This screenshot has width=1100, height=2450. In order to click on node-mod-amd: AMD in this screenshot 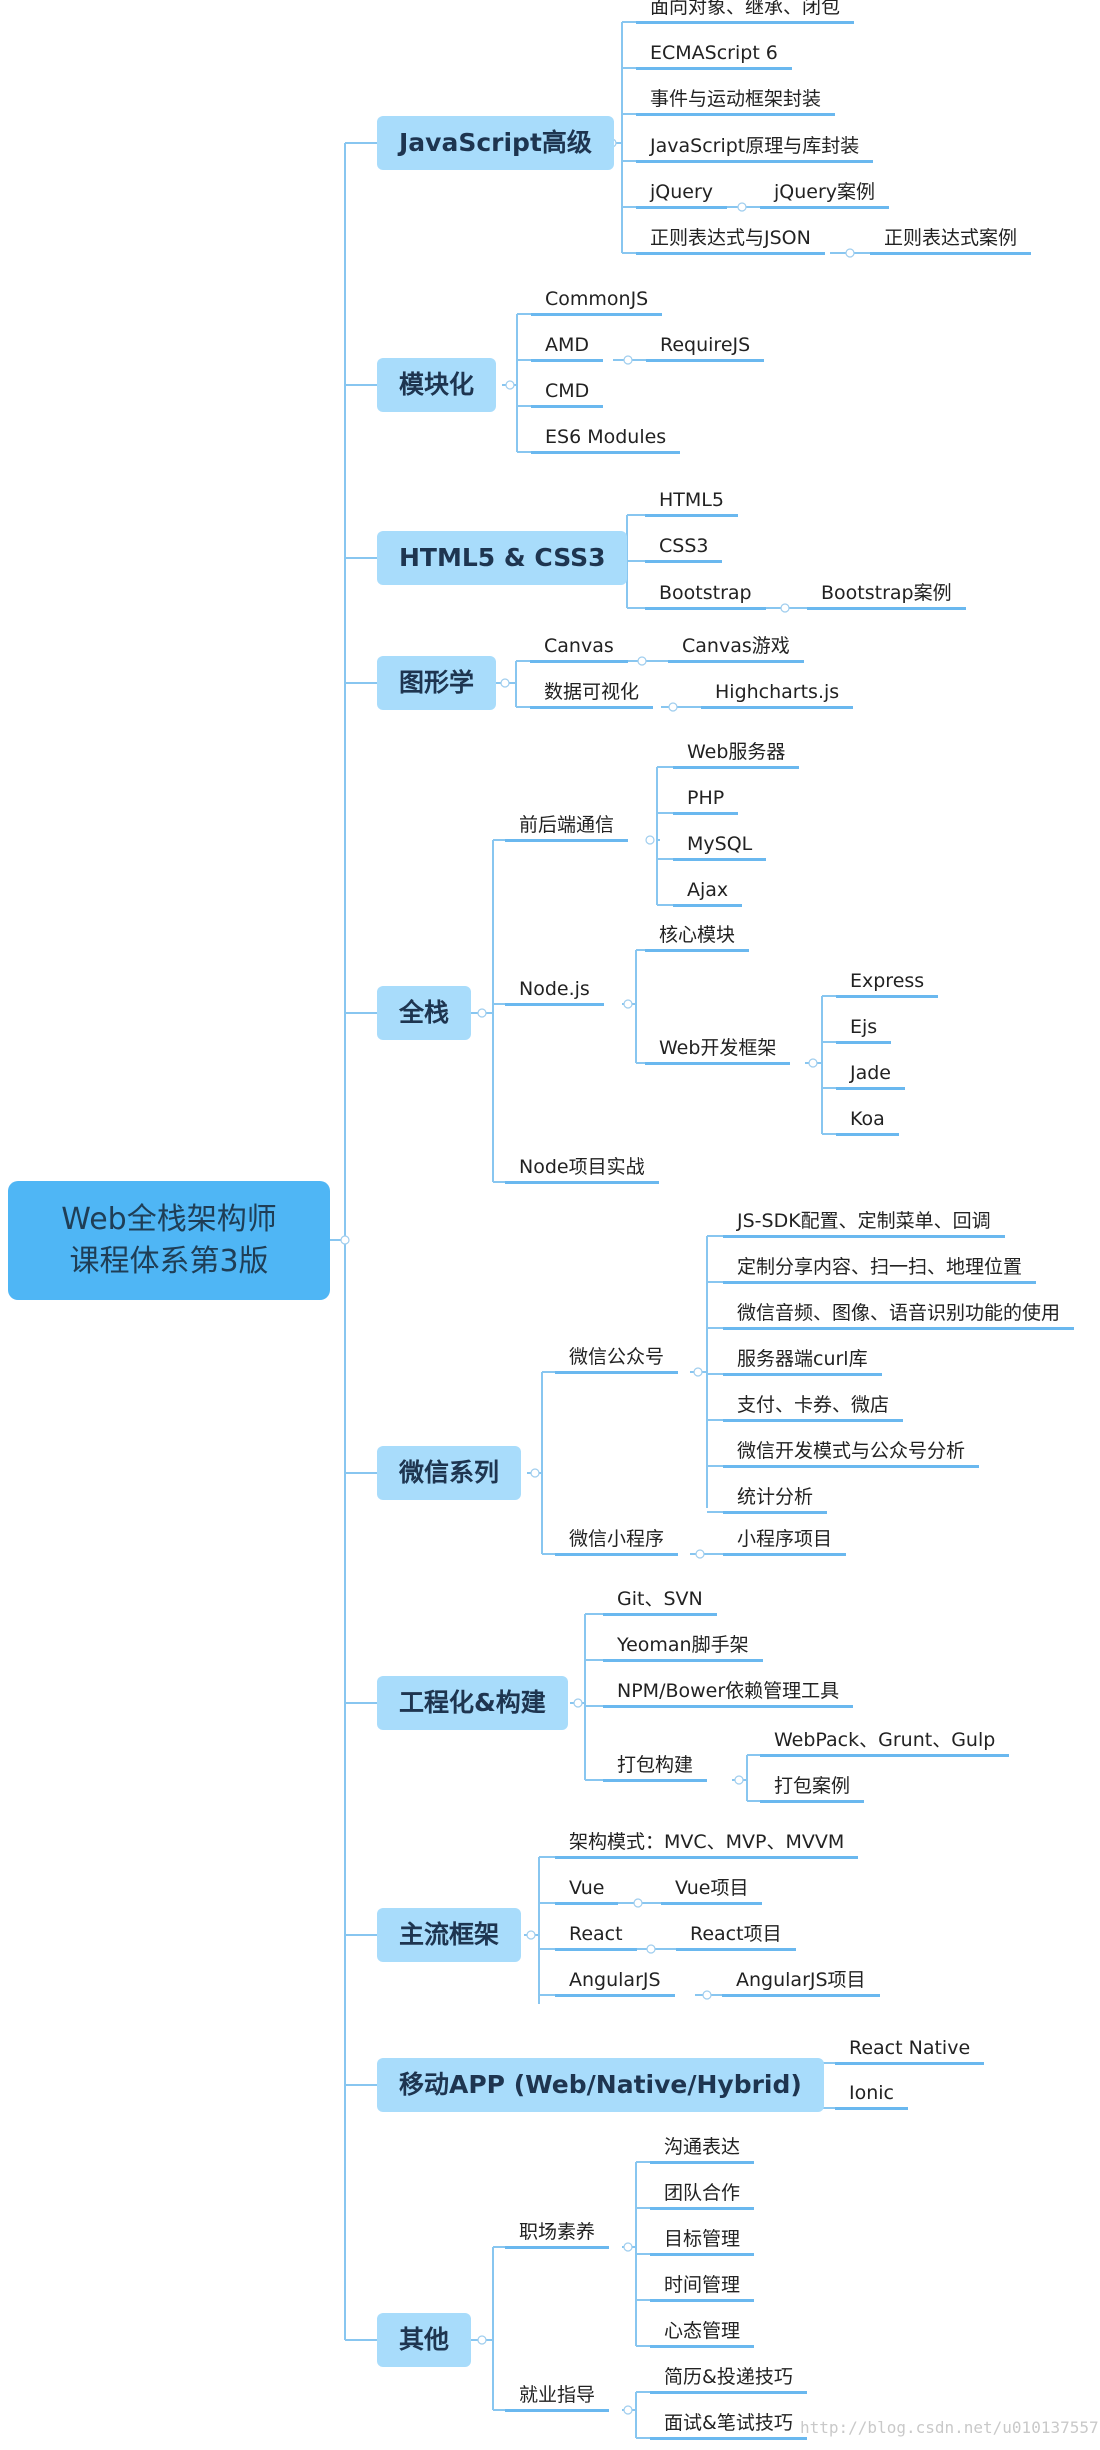, I will do `click(567, 345)`.